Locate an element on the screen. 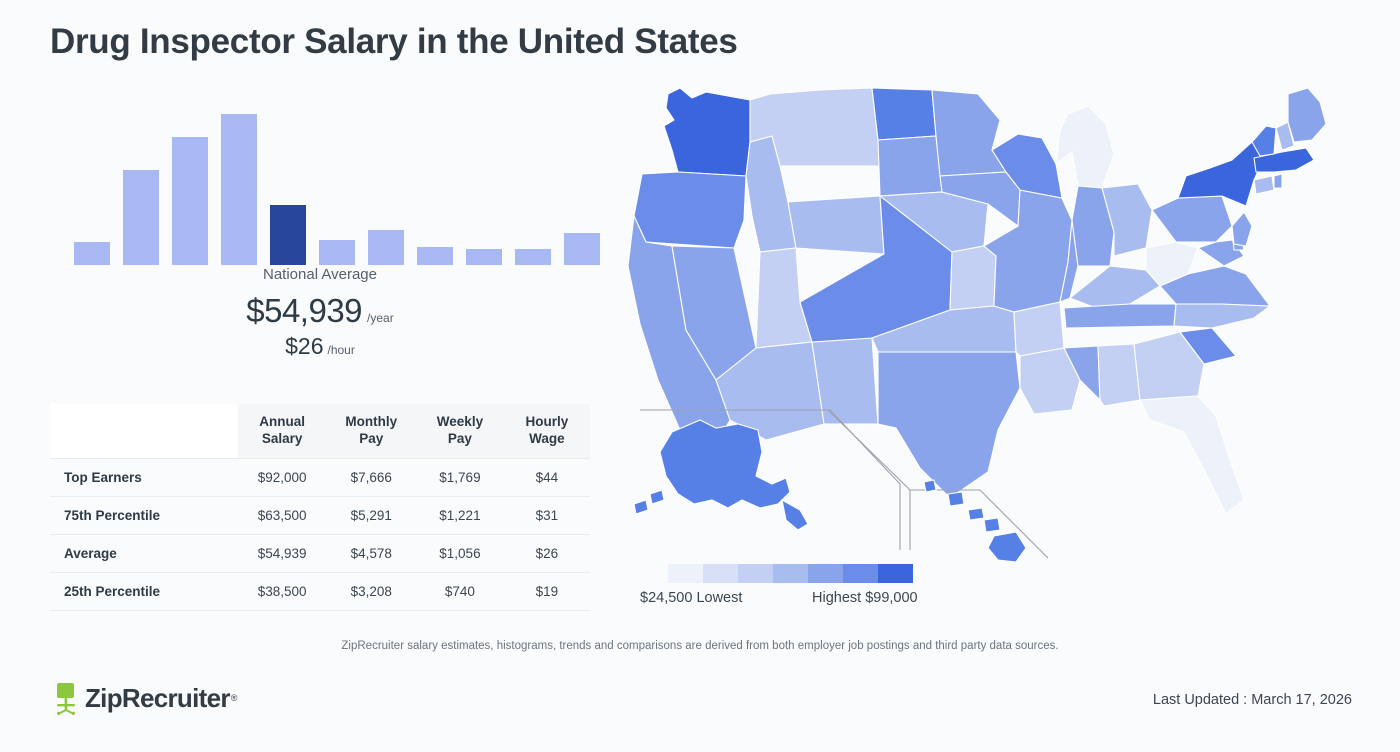 This screenshot has height=752, width=1400. state-wi is located at coordinates (1027, 166).